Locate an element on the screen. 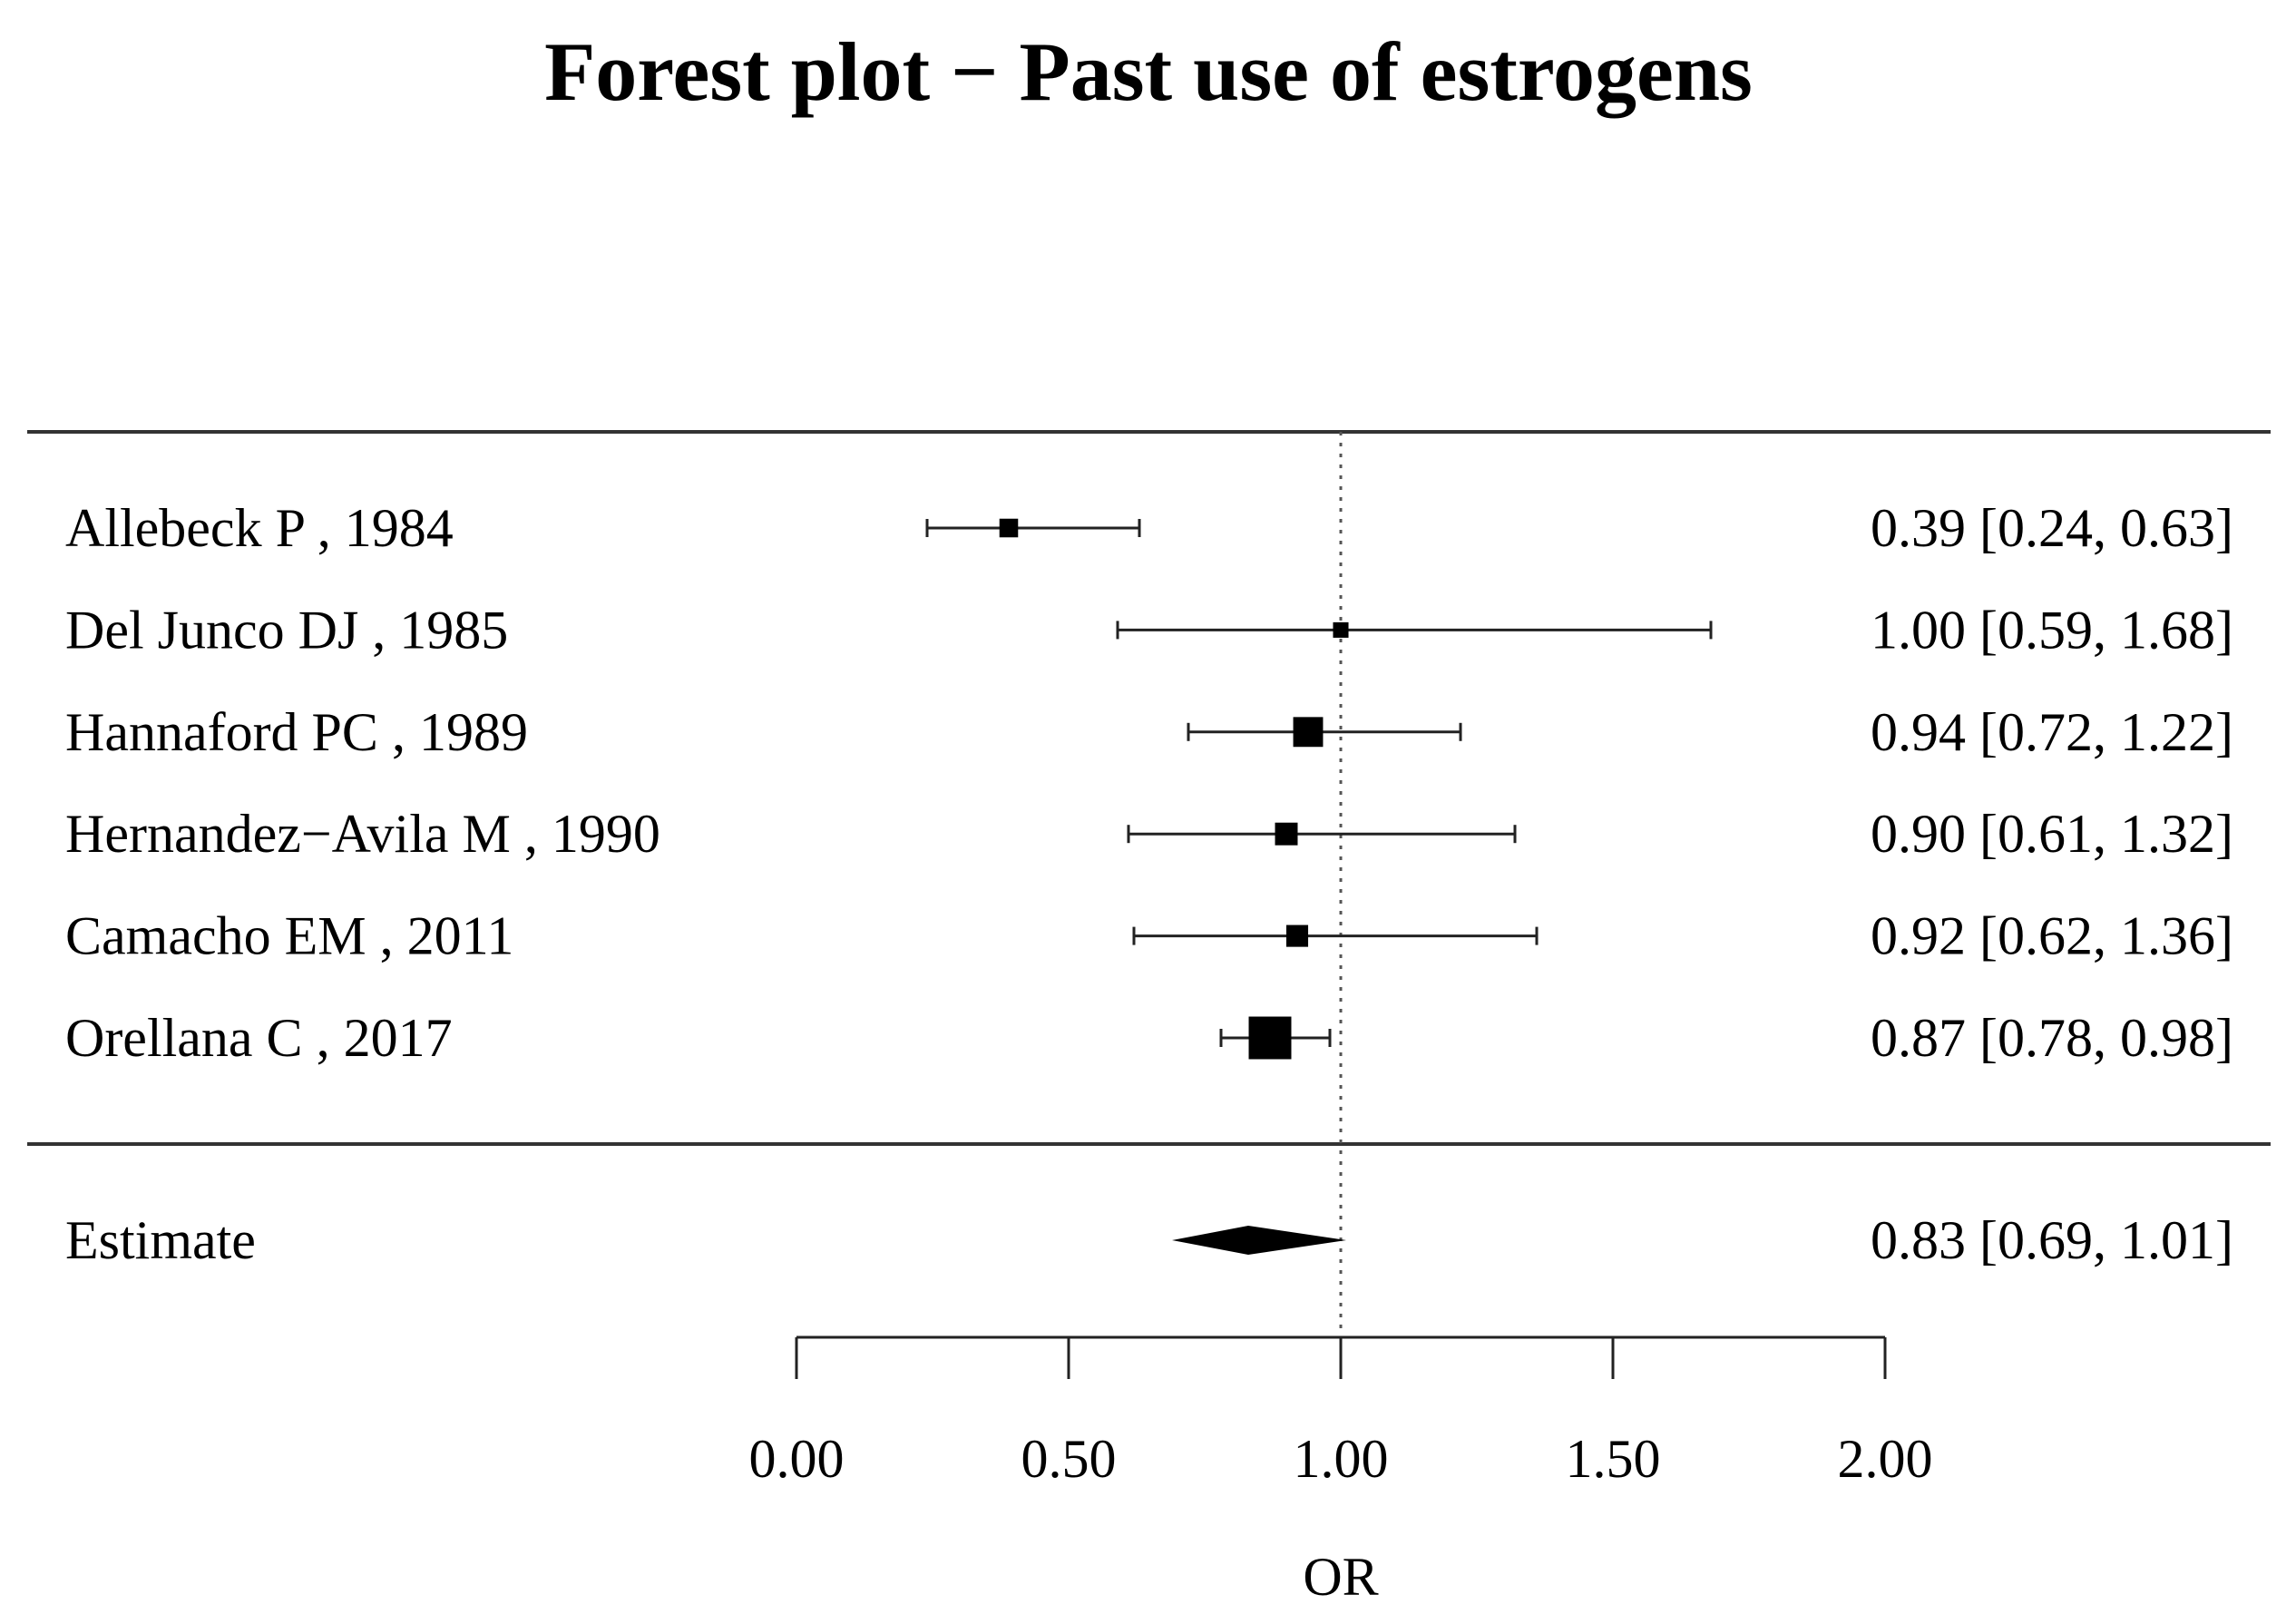 Image resolution: width=2296 pixels, height=1614 pixels. study-or-text: 0.87 [0.78, 0.98] is located at coordinates (2052, 1038).